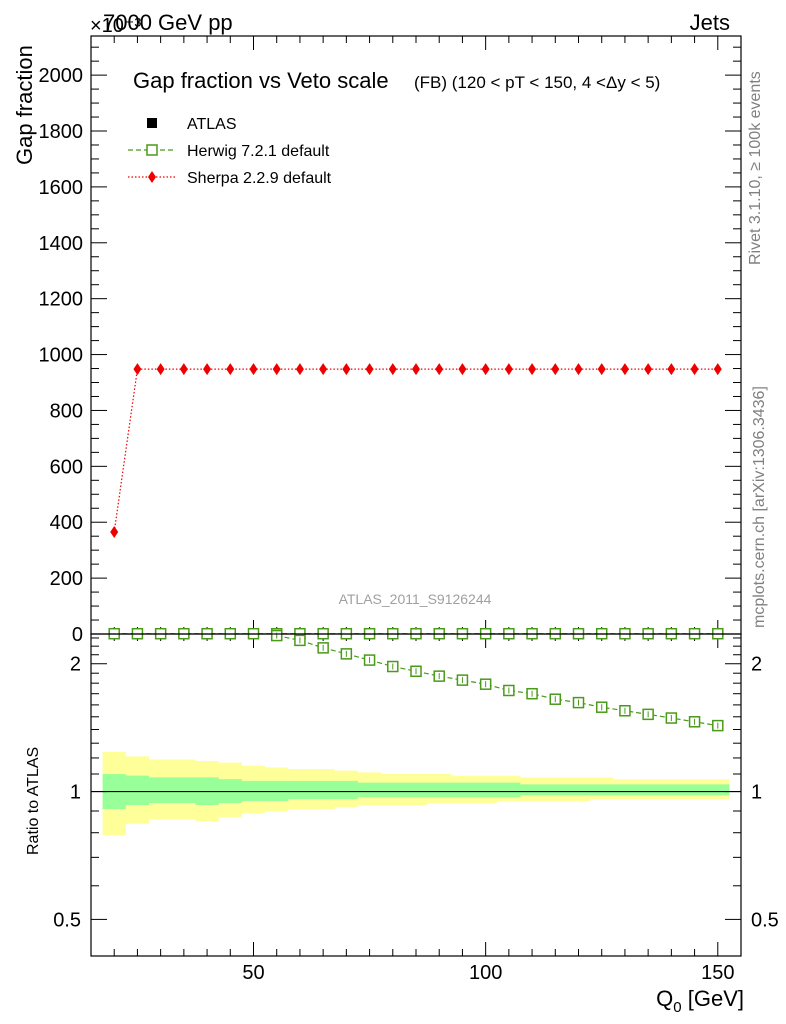 The image size is (786, 1024). Describe the element at coordinates (61, 356) in the screenshot. I see `y-tick-label: 1000` at that location.